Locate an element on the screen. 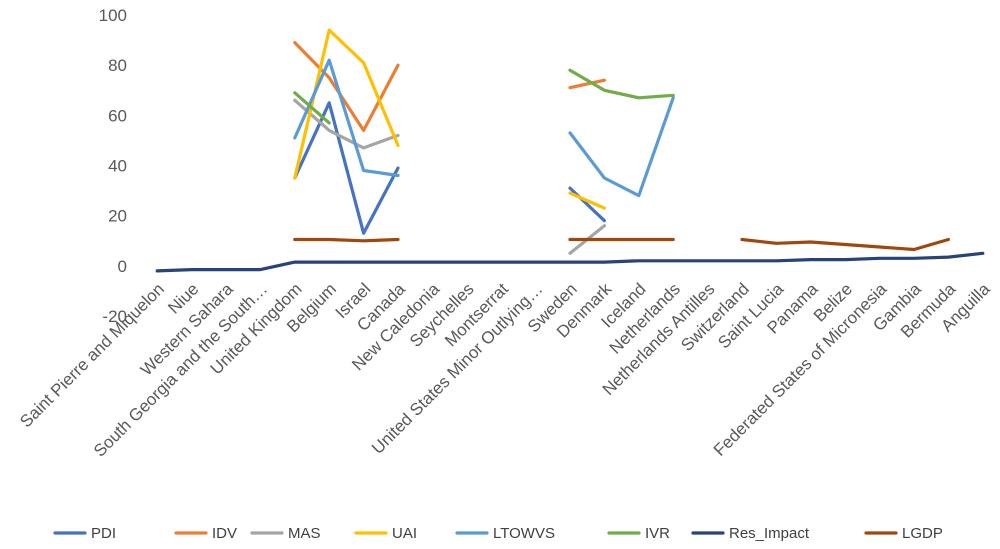  y-tick-label: 0 is located at coordinates (122, 266).